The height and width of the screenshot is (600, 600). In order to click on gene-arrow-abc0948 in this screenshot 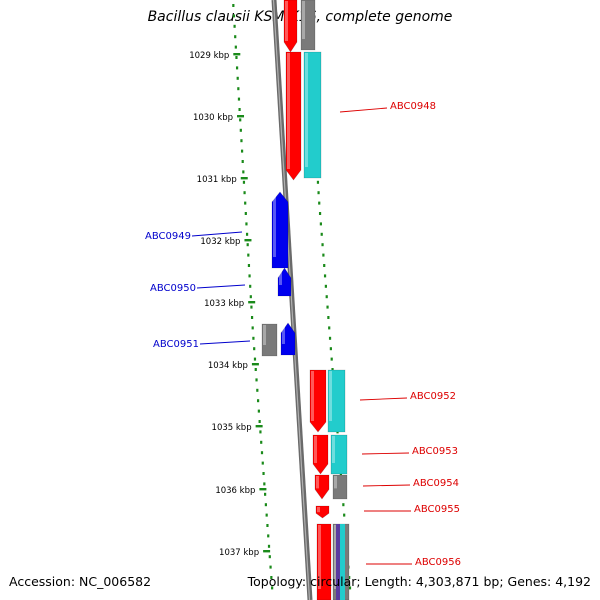, I will do `click(293, 116)`.